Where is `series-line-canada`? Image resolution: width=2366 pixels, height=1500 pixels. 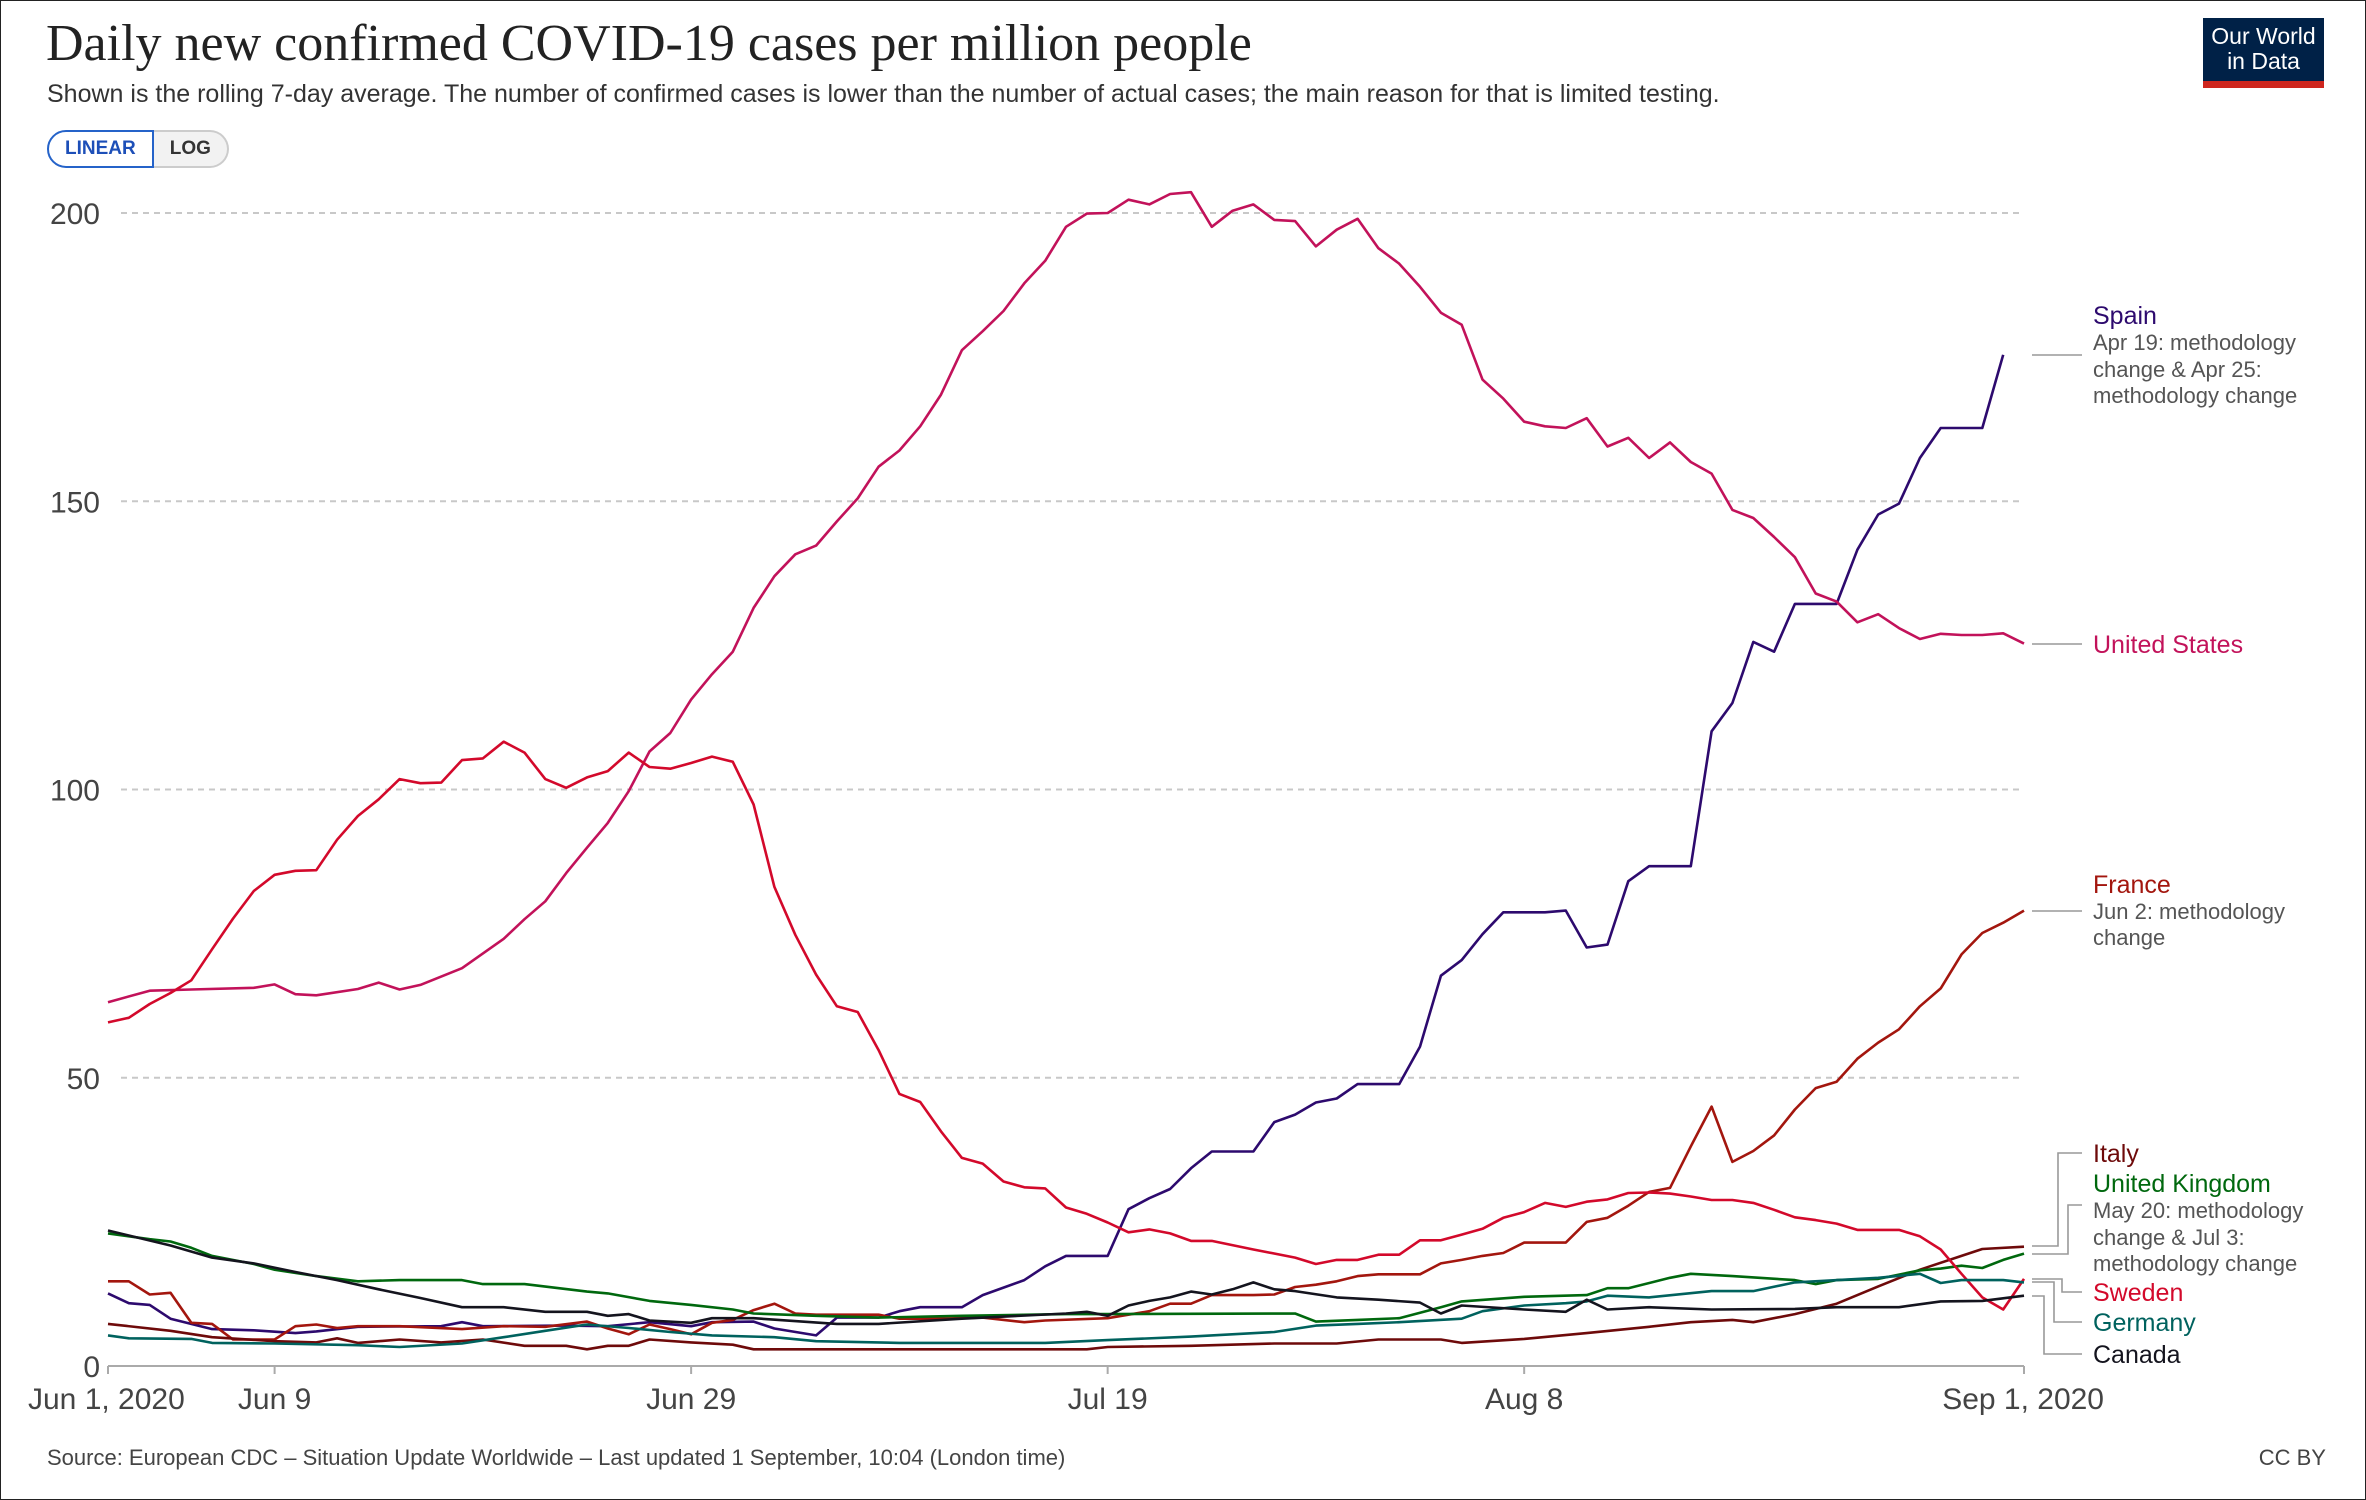
series-line-canada is located at coordinates (1066, 1277).